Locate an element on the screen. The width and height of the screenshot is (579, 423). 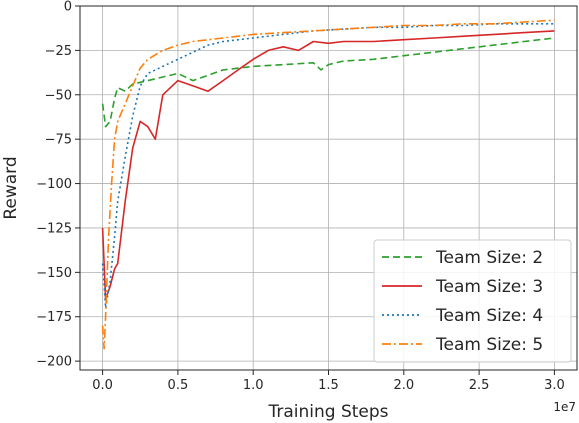
y-tick-label: −150 is located at coordinates (54, 273).